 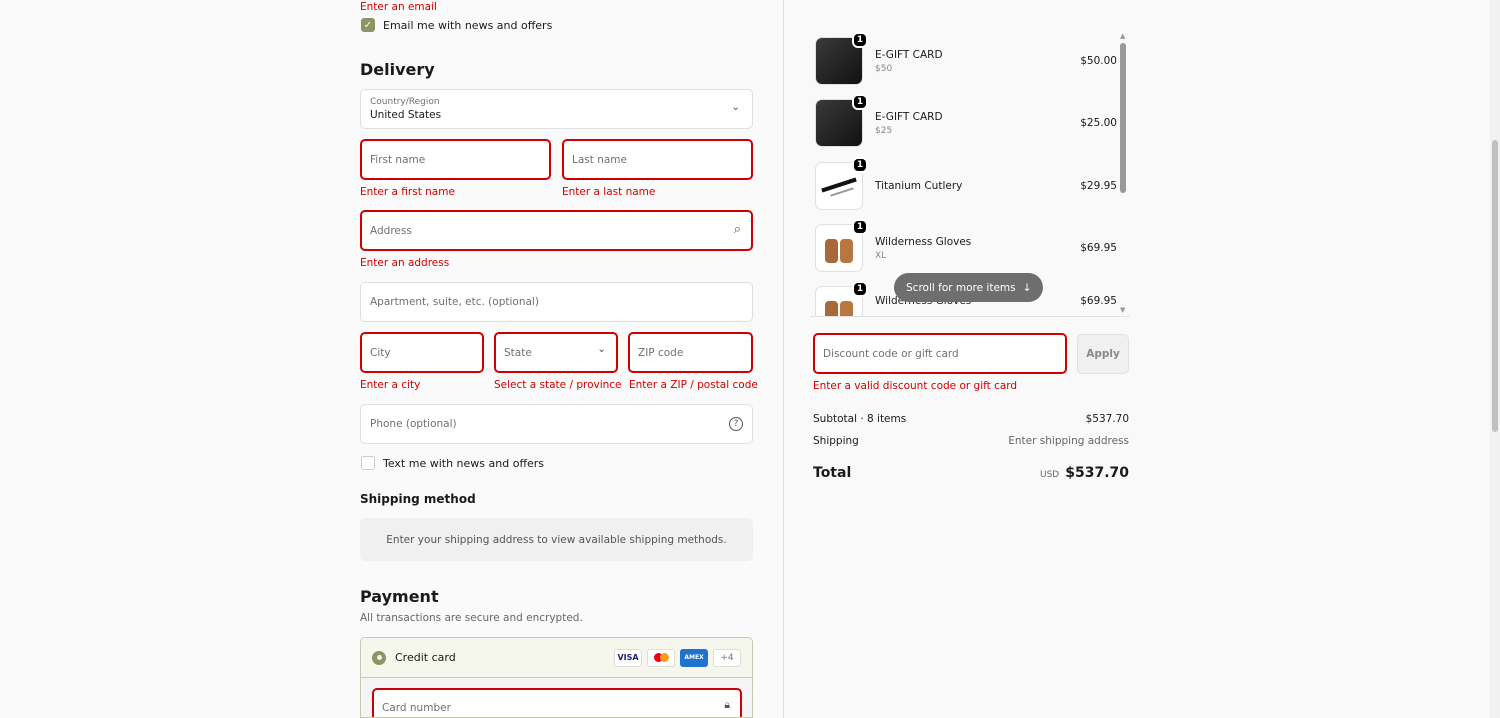 What do you see at coordinates (397, 69) in the screenshot?
I see `delivery-title: Delivery` at bounding box center [397, 69].